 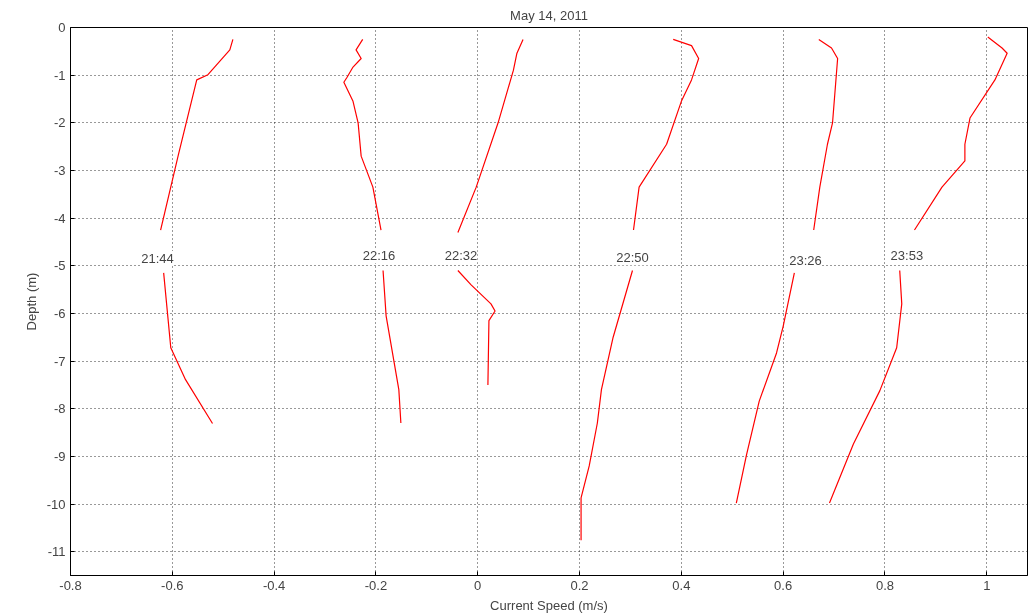 What do you see at coordinates (632, 258) in the screenshot?
I see `annotation: 22:50` at bounding box center [632, 258].